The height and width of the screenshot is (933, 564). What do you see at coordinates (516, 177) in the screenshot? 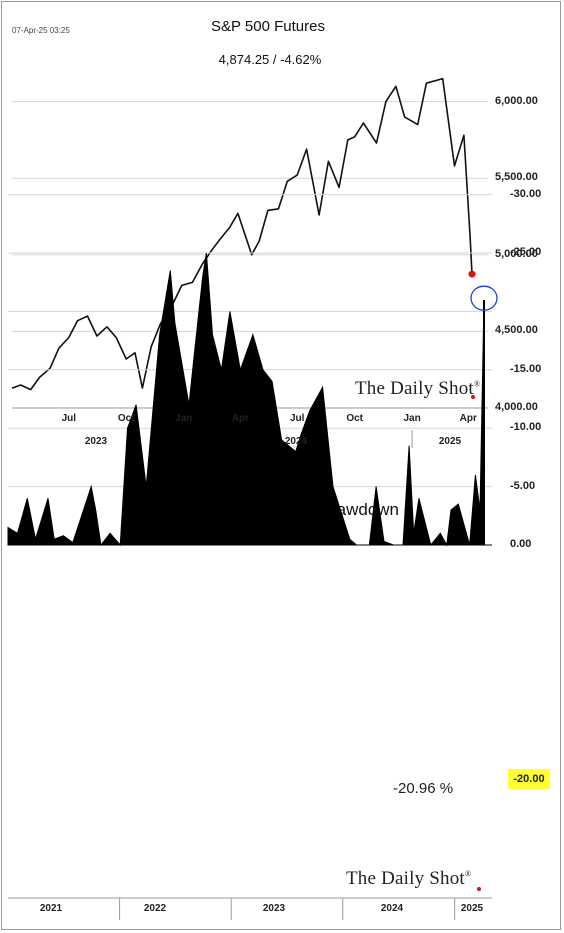
I see `price-y-tick-label: 5,500.00` at bounding box center [516, 177].